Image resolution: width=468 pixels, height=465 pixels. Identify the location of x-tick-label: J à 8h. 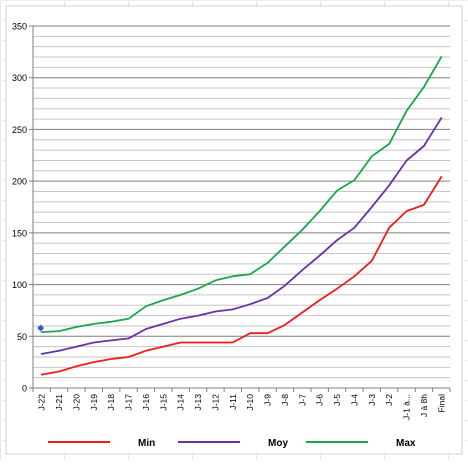
(424, 405).